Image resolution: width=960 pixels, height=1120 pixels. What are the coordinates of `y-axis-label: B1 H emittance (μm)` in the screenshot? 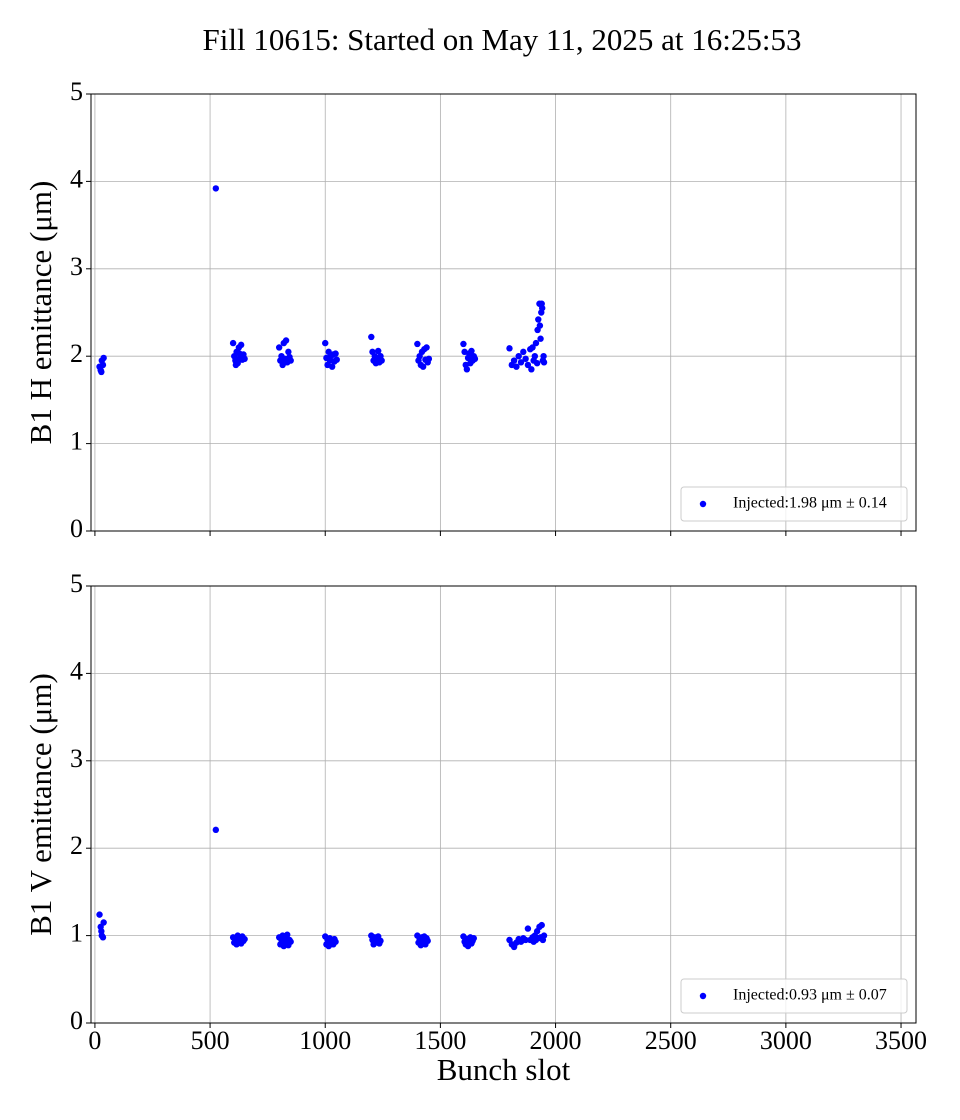 It's located at (40, 313).